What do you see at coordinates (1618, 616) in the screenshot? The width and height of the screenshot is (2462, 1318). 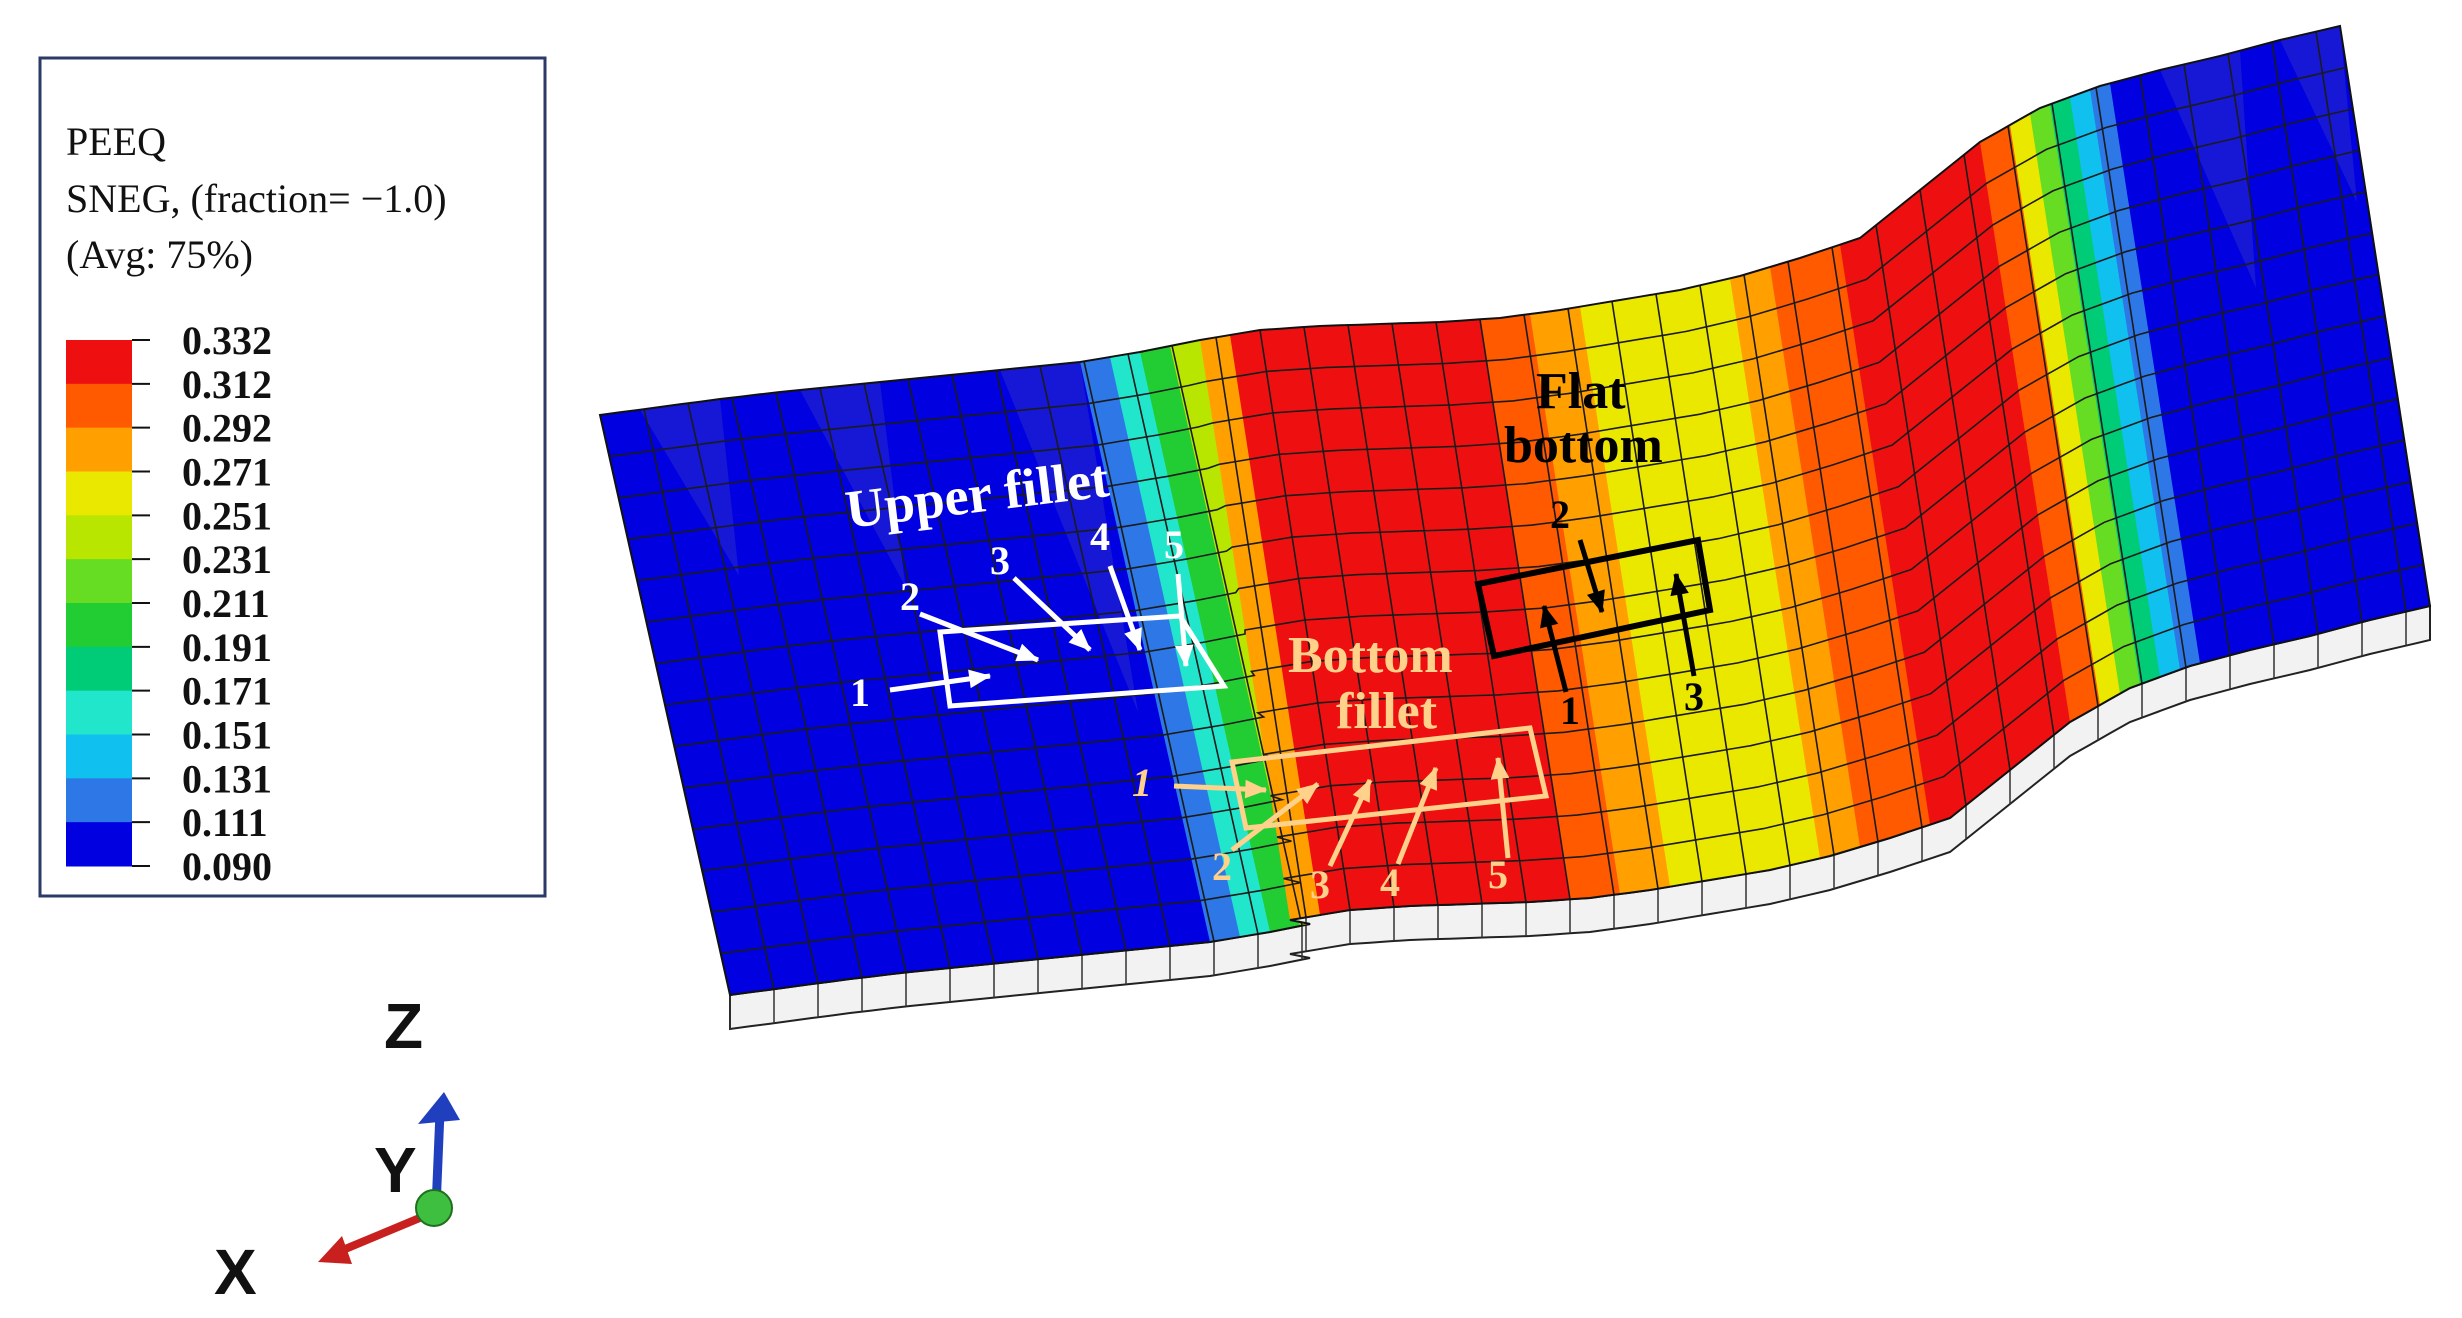 I see `flat-bottom-arrows` at bounding box center [1618, 616].